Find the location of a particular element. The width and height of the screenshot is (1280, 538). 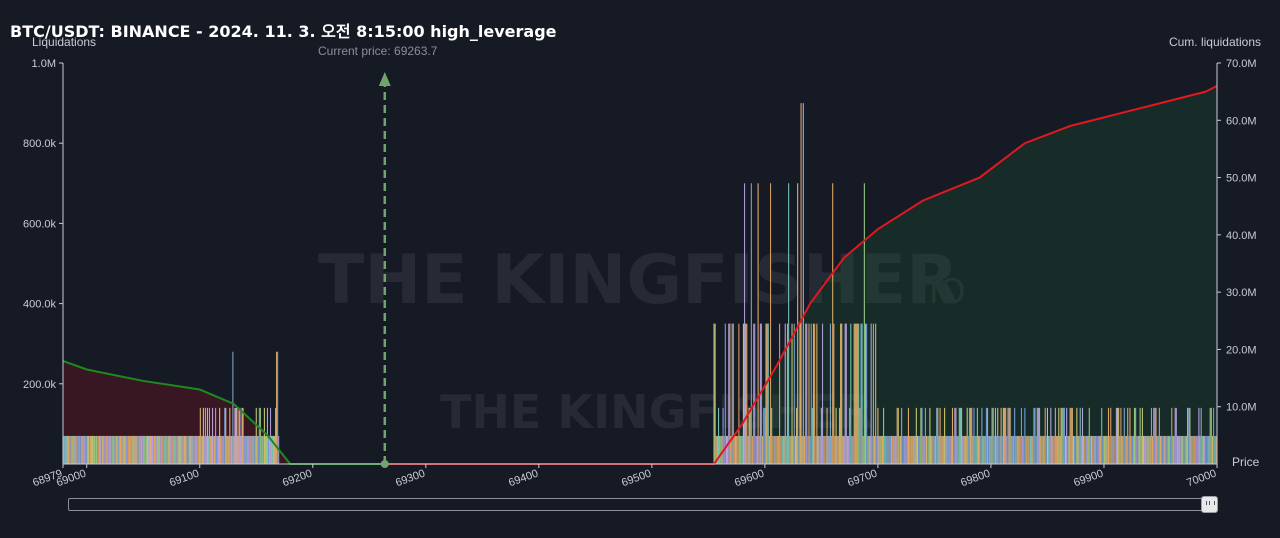

grip-icon is located at coordinates (1210, 503).